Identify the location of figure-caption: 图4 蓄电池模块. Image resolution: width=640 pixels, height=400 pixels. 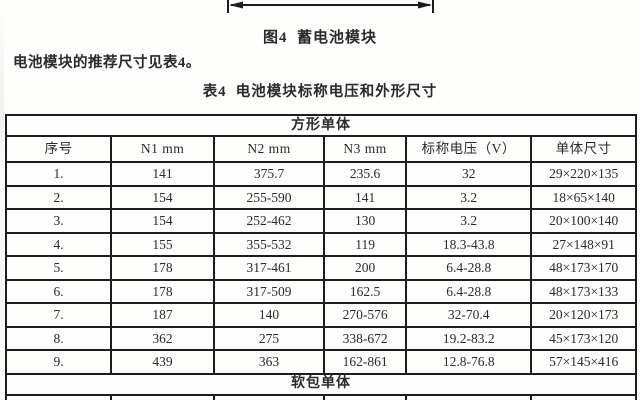
(319, 38).